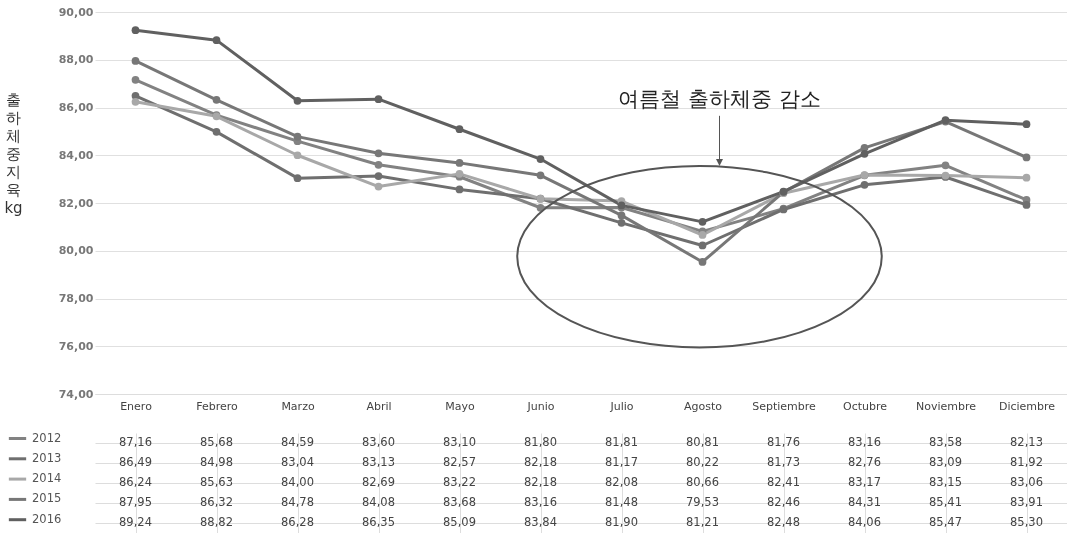 Image resolution: width=1072 pixels, height=549 pixels. I want to click on data-label: 79,53, so click(702, 502).